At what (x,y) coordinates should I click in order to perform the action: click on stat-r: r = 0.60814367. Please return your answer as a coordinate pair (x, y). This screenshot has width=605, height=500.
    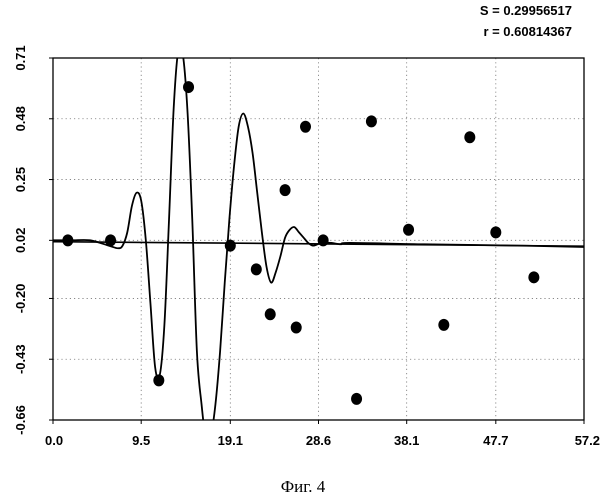
    Looking at the image, I should click on (527, 31).